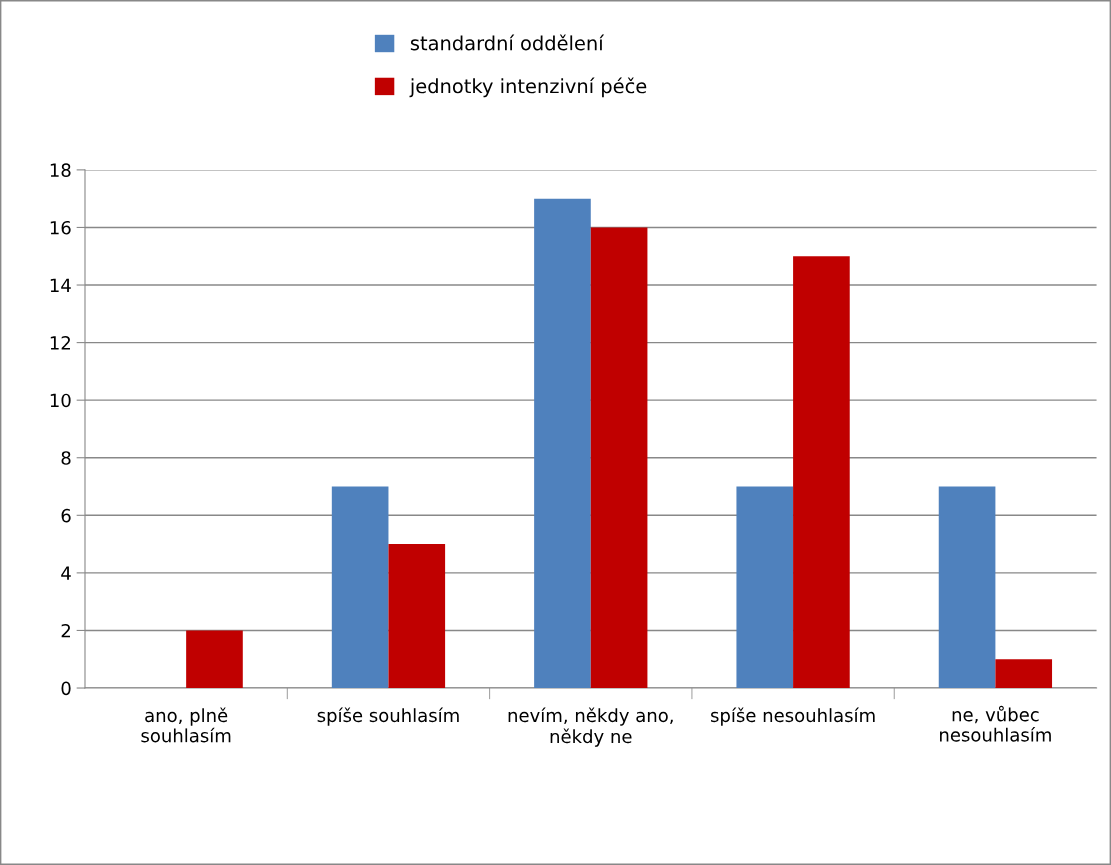 This screenshot has height=865, width=1111. I want to click on y-tick-label: 12, so click(60, 343).